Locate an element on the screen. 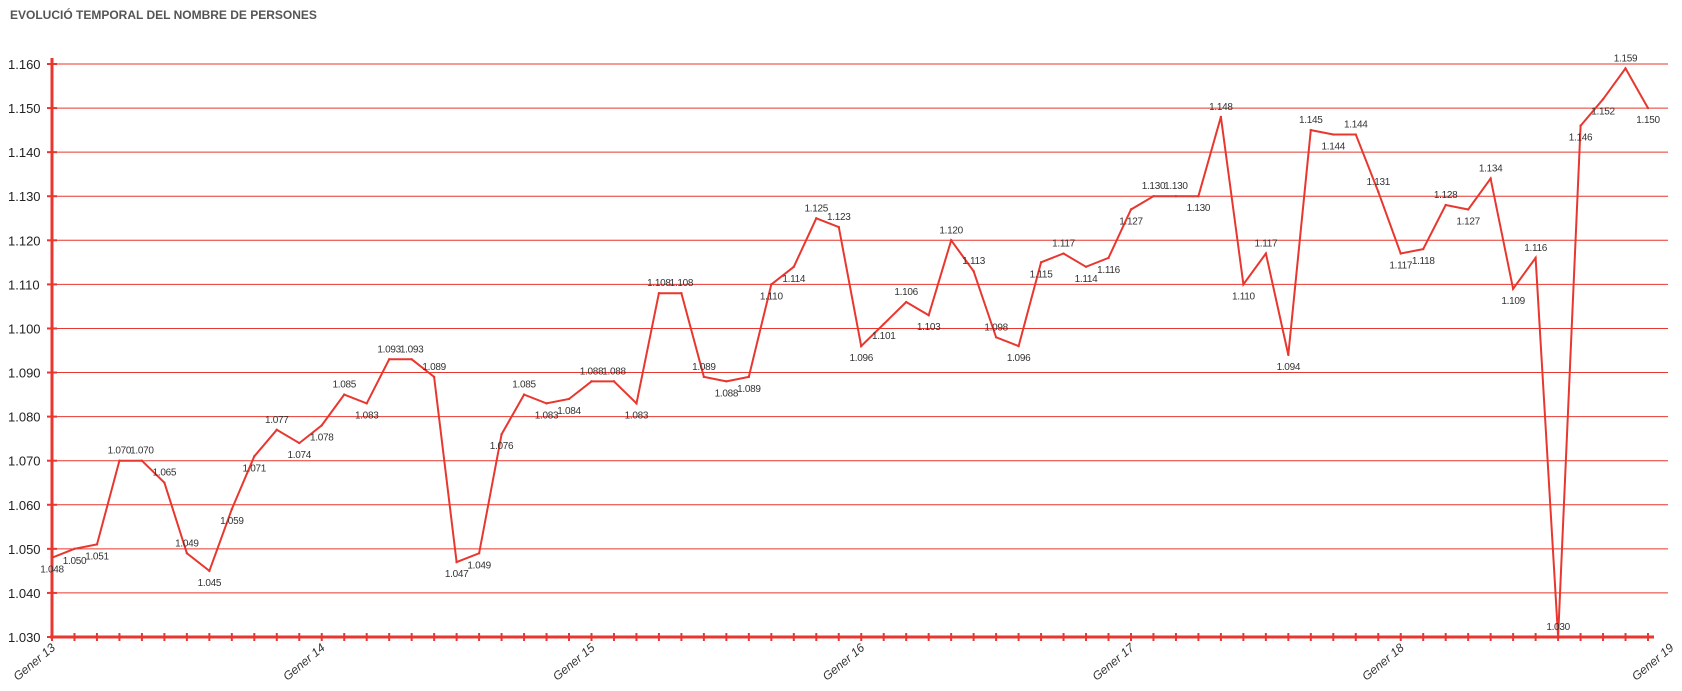  data-label: 1.120 is located at coordinates (951, 230).